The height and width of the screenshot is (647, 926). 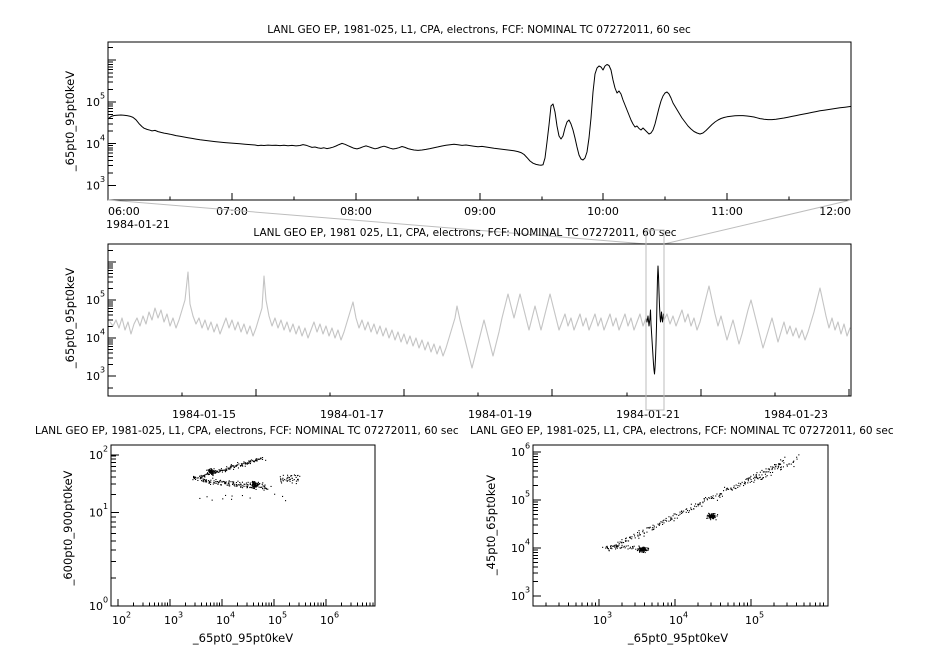 What do you see at coordinates (655, 320) in the screenshot?
I see `zoom-selection-box` at bounding box center [655, 320].